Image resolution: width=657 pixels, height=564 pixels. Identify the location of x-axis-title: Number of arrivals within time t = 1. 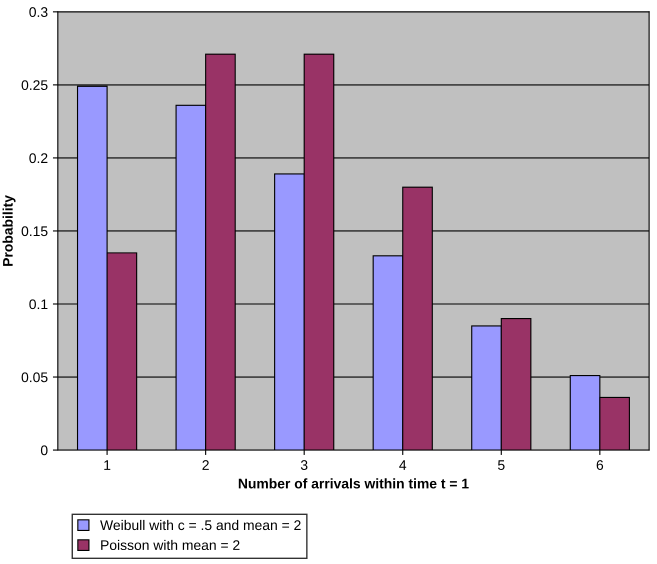
(353, 483).